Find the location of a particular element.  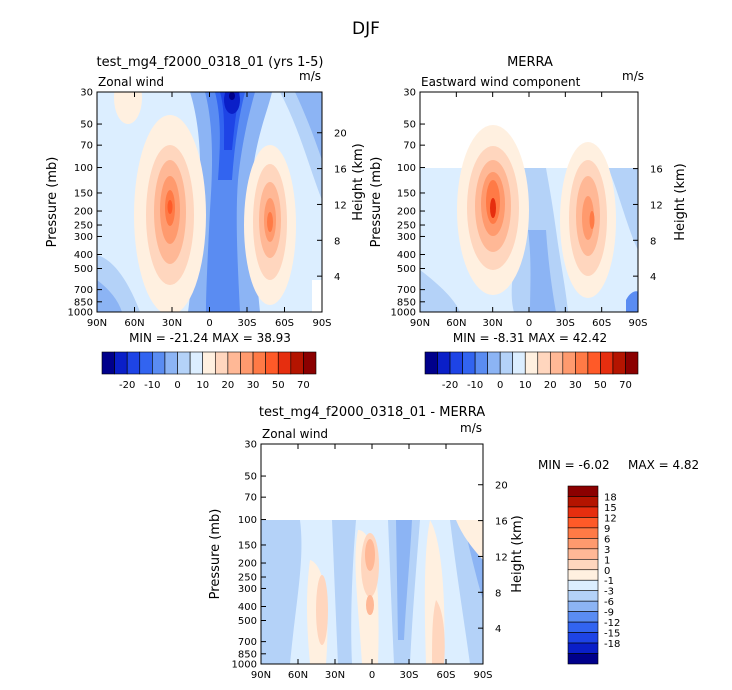

panel-model-contours is located at coordinates (209, 202).